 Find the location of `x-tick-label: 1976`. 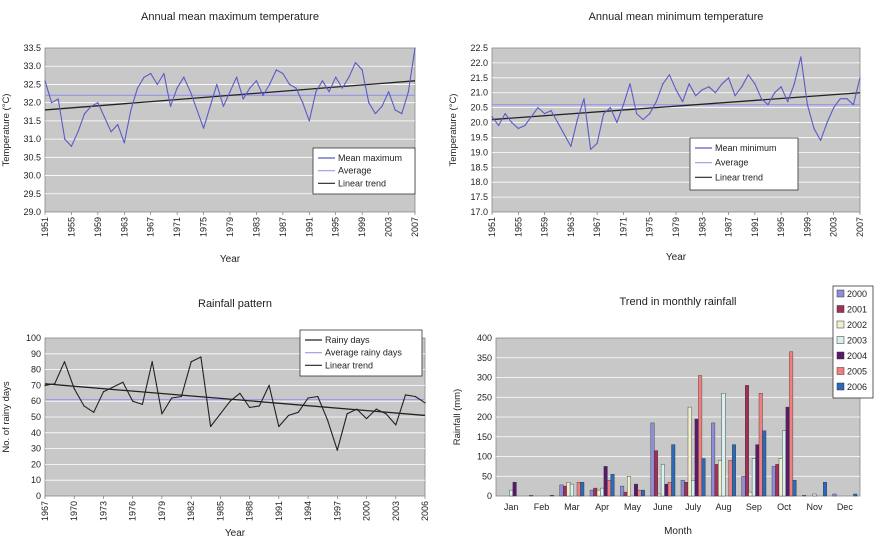

x-tick-label: 1976 is located at coordinates (133, 511).